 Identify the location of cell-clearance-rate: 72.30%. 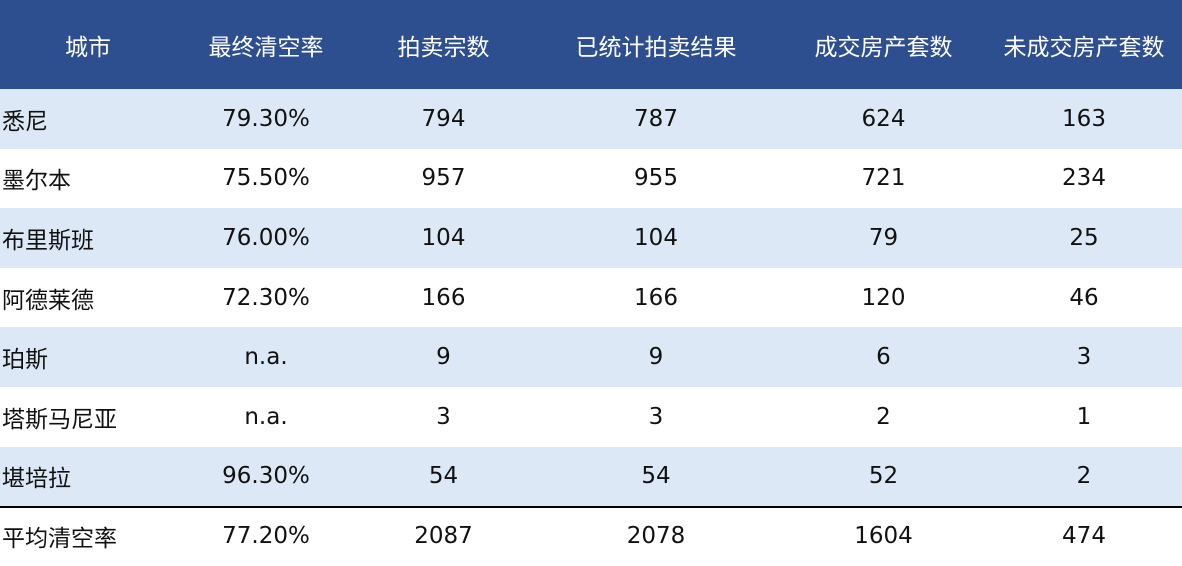
(266, 297).